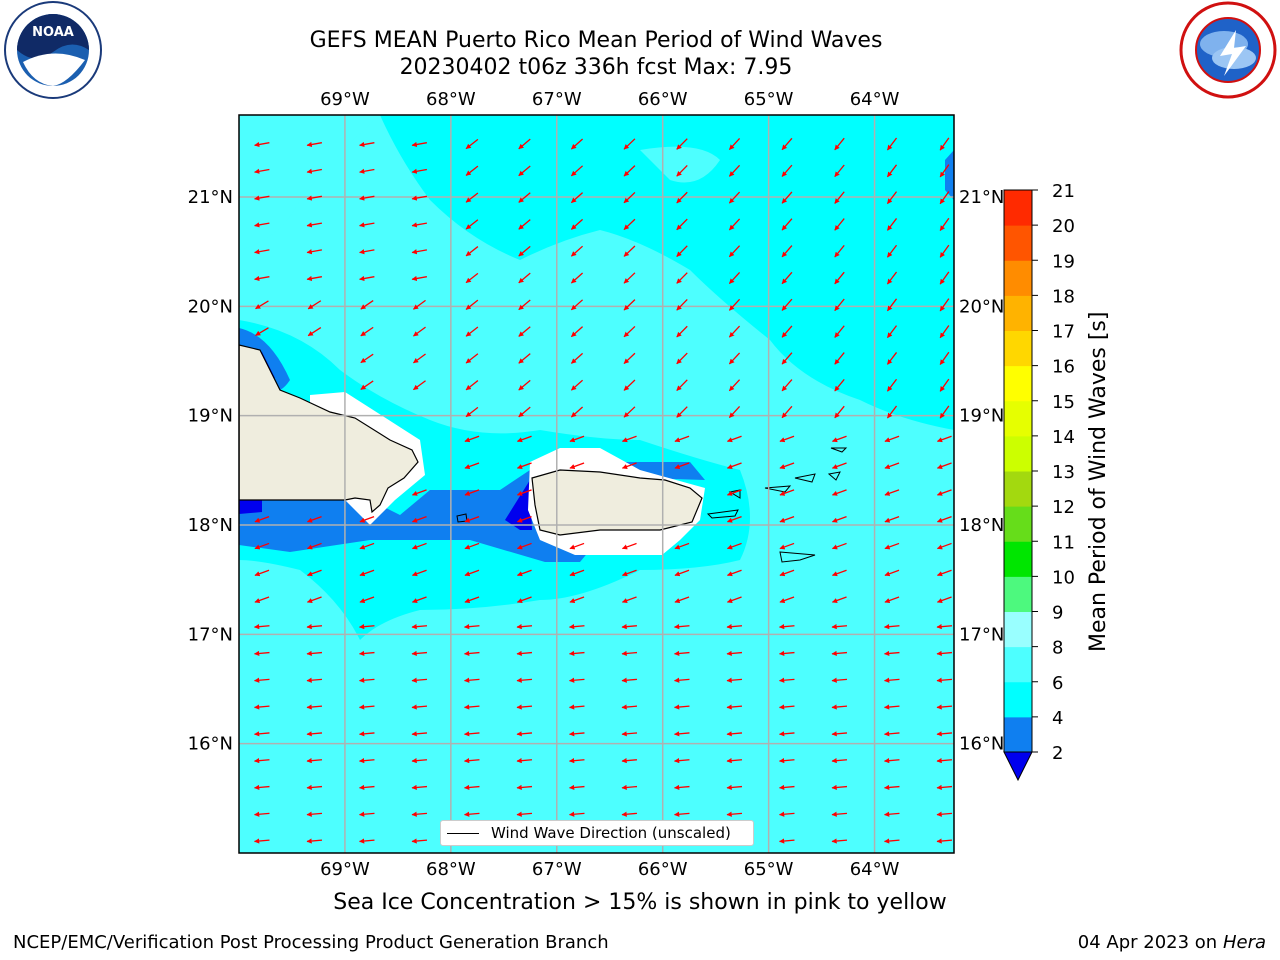 This screenshot has height=960, width=1280. What do you see at coordinates (451, 869) in the screenshot?
I see `lon-label-bottom: 68°W` at bounding box center [451, 869].